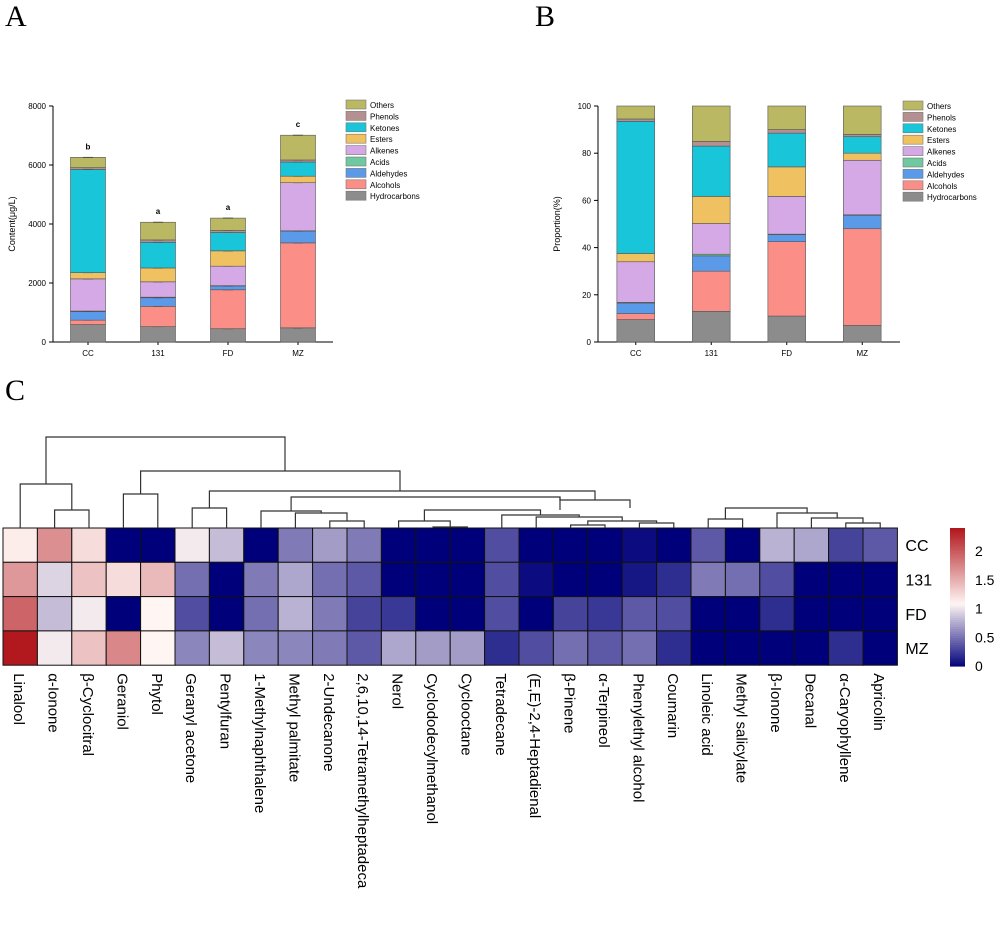 The image size is (1002, 936). Describe the element at coordinates (53, 703) in the screenshot. I see `column-label: α-Ionone` at that location.